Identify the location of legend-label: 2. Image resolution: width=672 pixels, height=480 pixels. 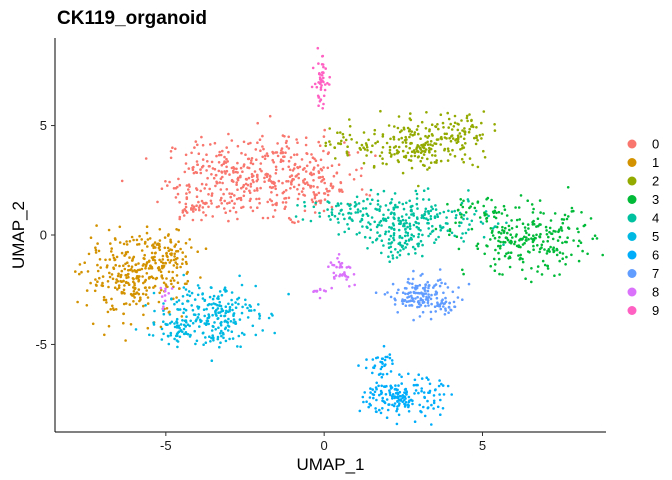
(655, 181).